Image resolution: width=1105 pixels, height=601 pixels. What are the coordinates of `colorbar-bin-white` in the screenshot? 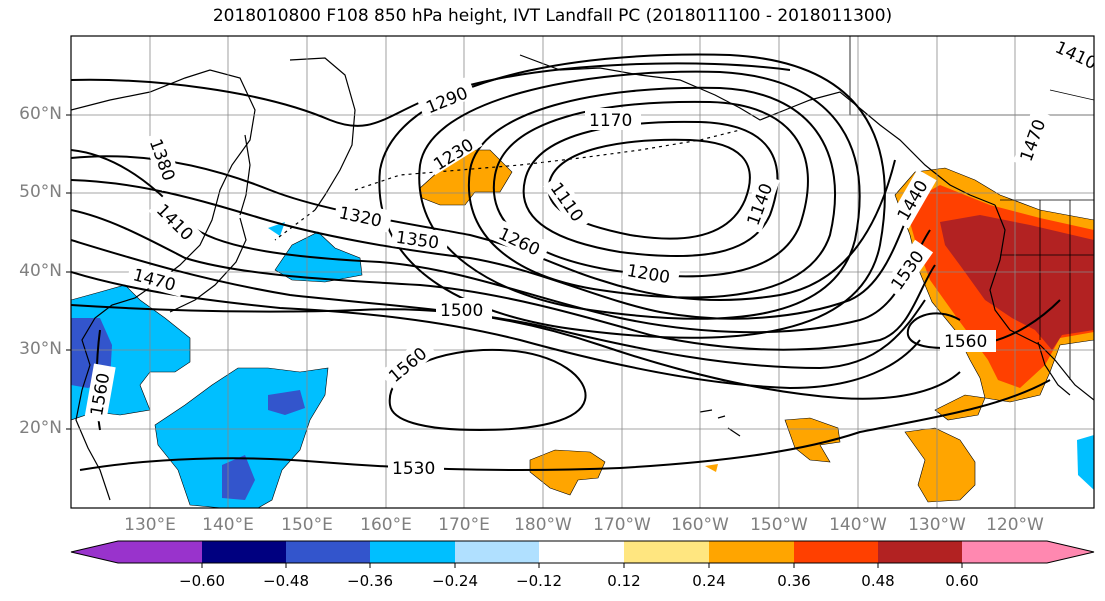 It's located at (582, 552).